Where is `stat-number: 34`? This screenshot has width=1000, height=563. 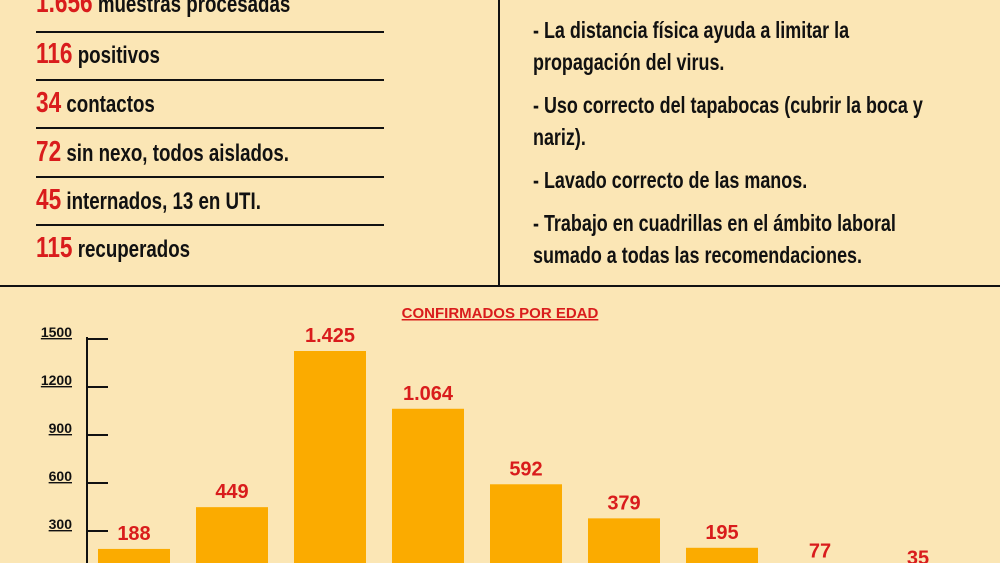 stat-number: 34 is located at coordinates (49, 103).